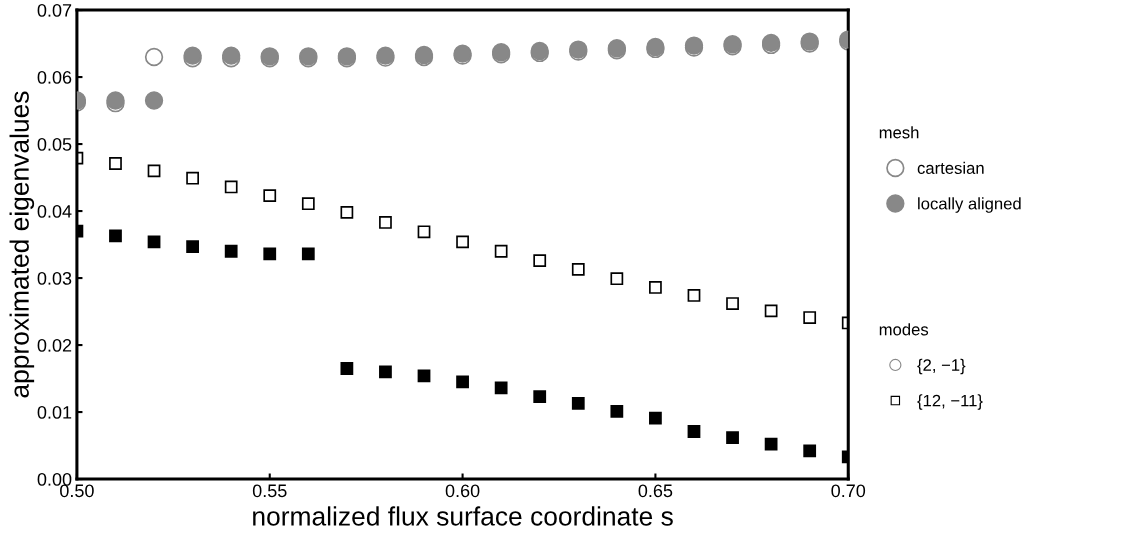  I want to click on x-tick-label: 0.55, so click(269, 491).